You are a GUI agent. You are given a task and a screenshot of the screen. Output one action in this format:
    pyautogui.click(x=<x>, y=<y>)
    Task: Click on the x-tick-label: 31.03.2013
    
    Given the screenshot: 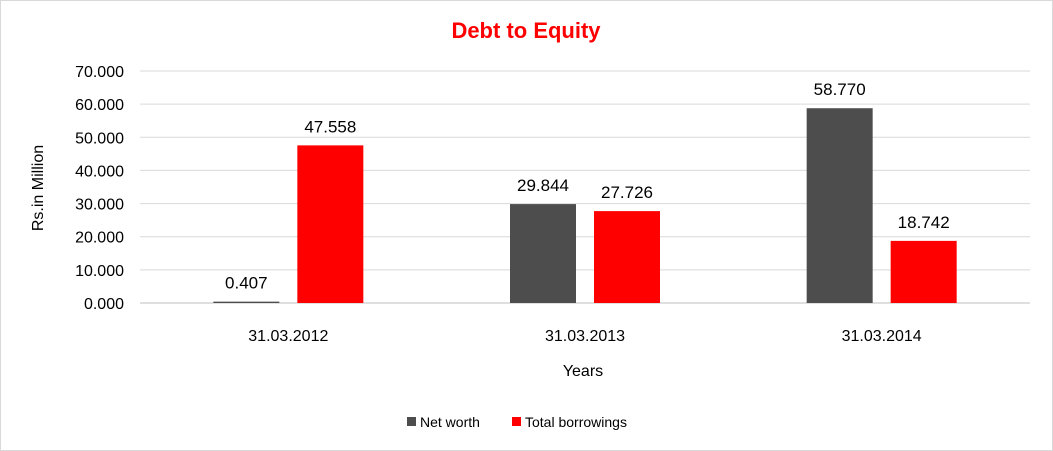 What is the action you would take?
    pyautogui.click(x=585, y=336)
    